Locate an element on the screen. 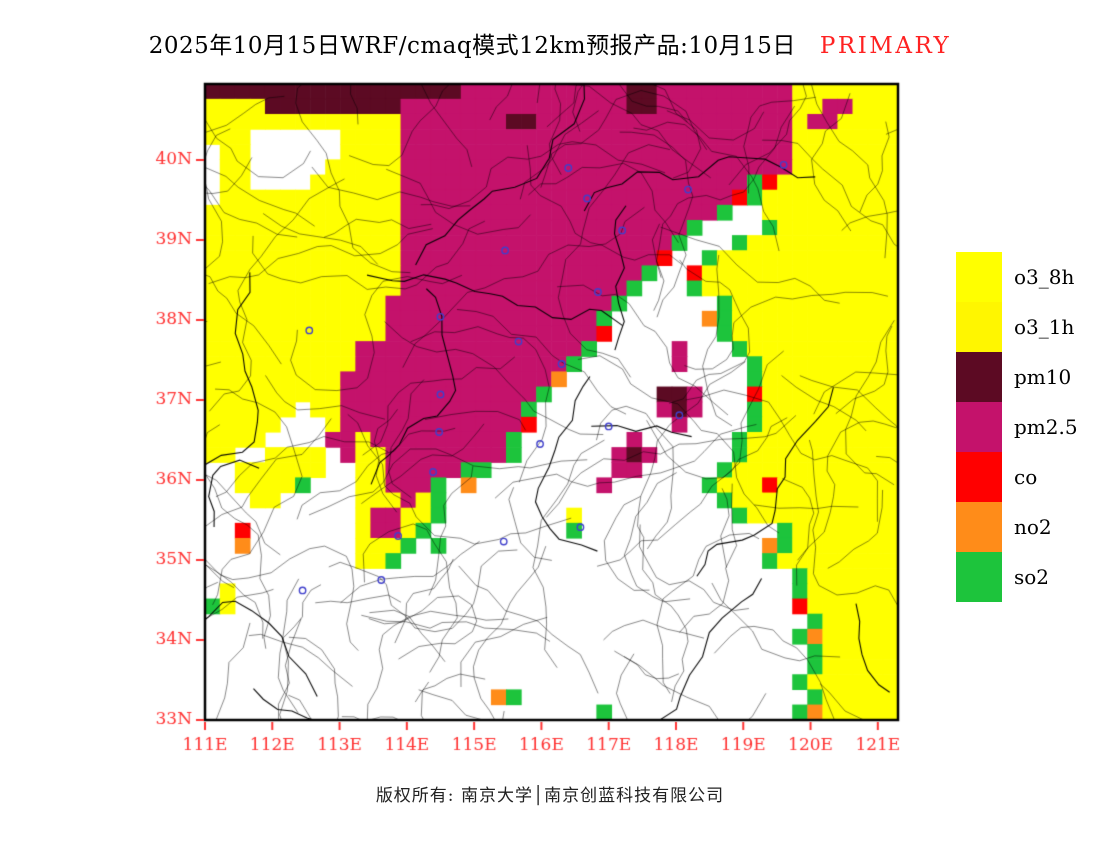 This screenshot has width=1100, height=850. legend-swatch-o3_1h is located at coordinates (979, 327).